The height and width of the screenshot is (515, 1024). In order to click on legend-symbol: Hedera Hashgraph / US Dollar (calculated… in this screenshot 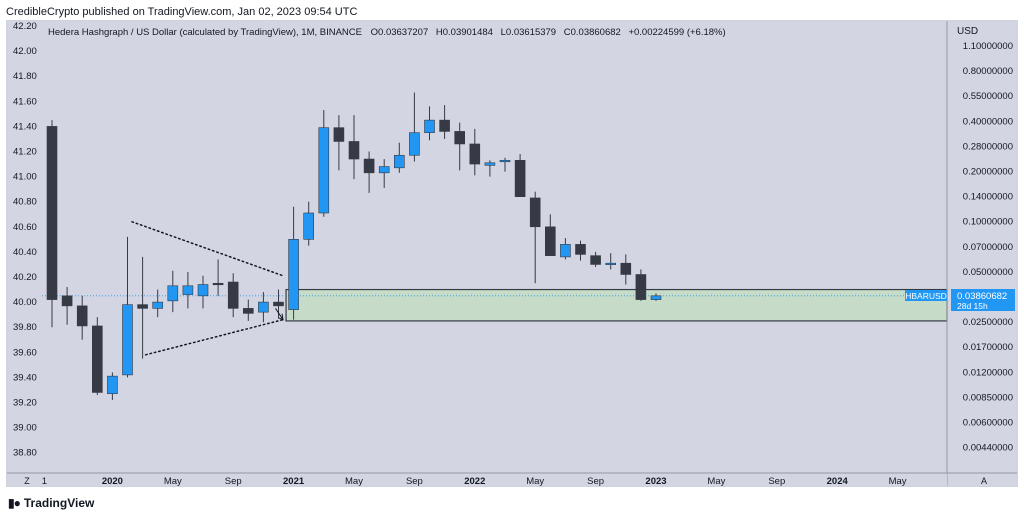, I will do `click(205, 32)`.